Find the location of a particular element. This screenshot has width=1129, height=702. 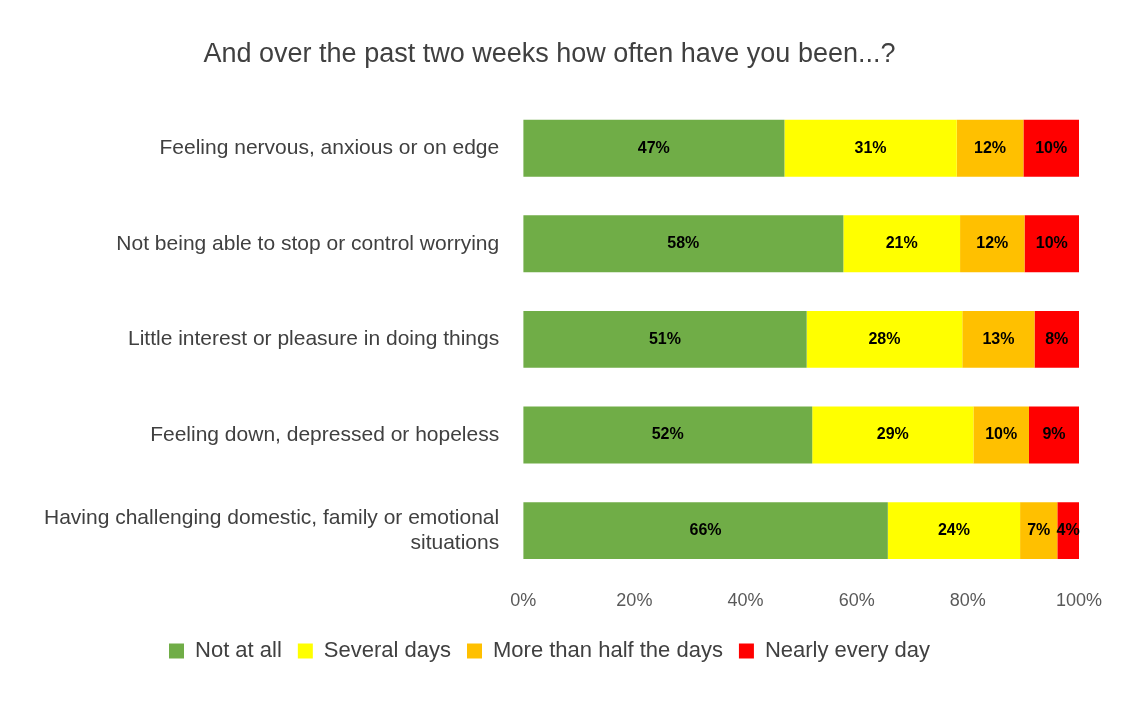

y-tick-label: Little interest or pleasure in doing things is located at coordinates (313, 338).